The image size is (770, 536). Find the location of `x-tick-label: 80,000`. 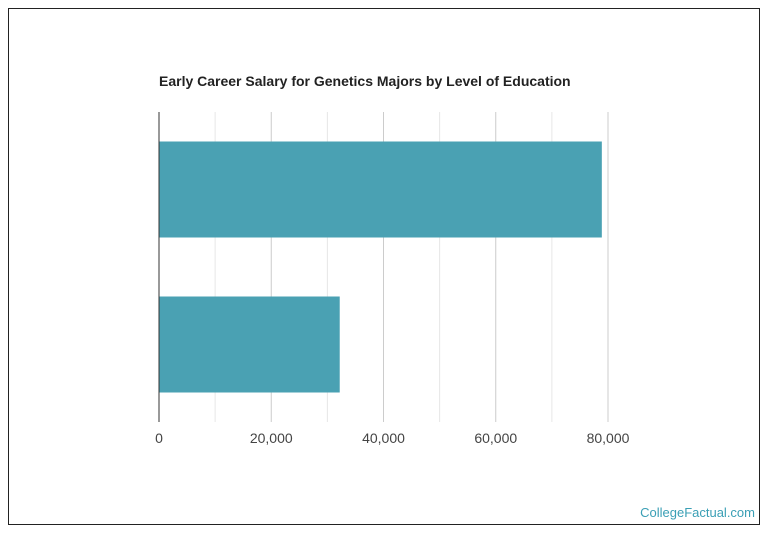

x-tick-label: 80,000 is located at coordinates (608, 438).